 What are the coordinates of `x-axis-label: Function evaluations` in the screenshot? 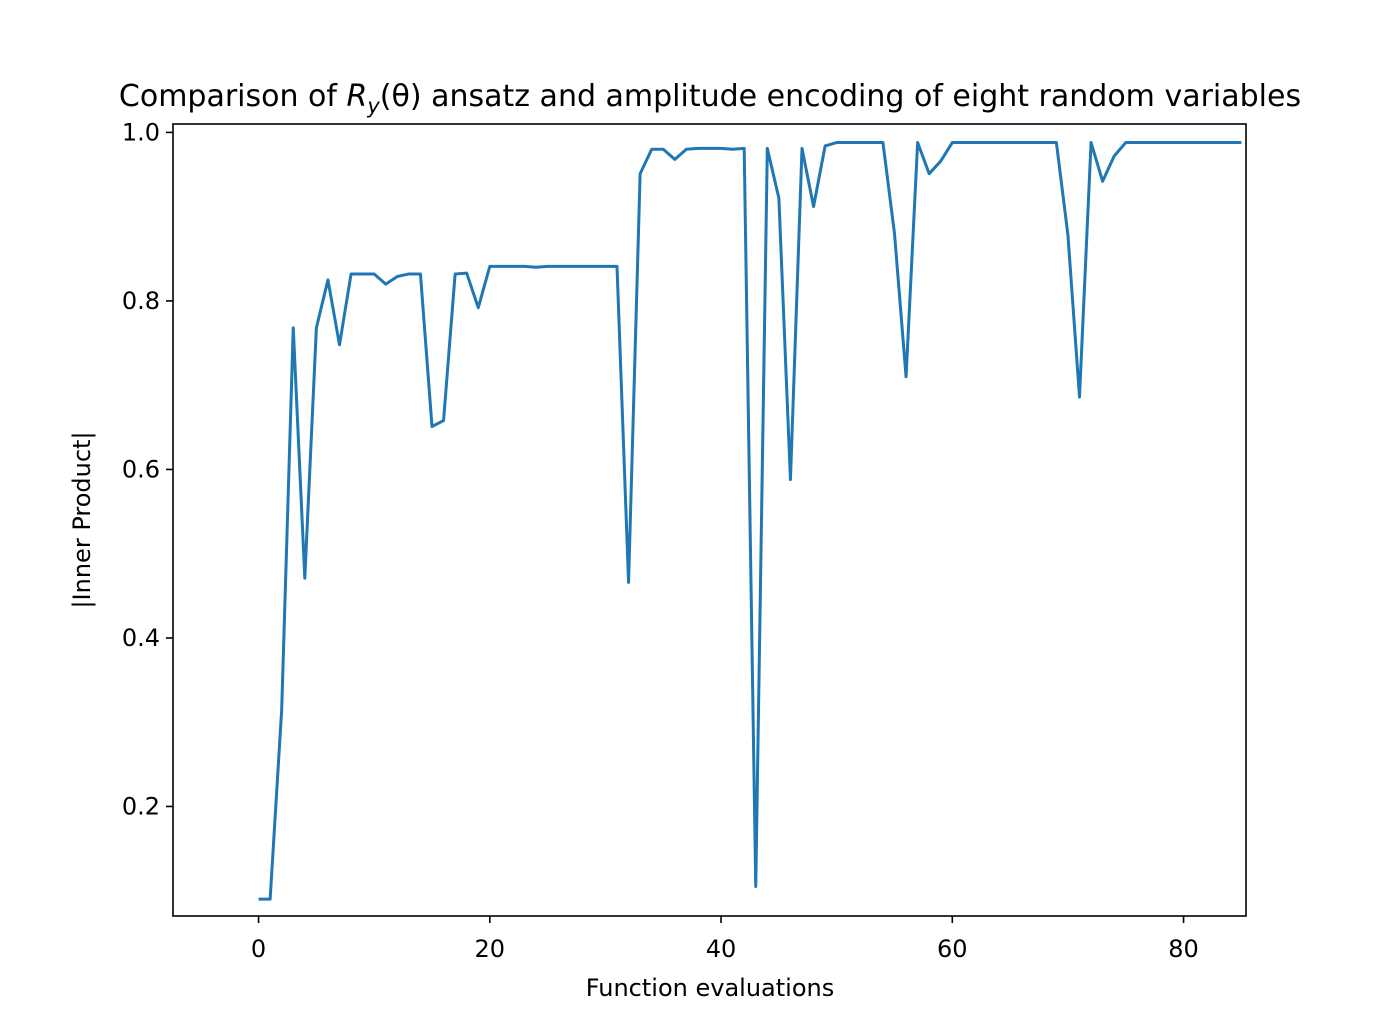 It's located at (710, 988).